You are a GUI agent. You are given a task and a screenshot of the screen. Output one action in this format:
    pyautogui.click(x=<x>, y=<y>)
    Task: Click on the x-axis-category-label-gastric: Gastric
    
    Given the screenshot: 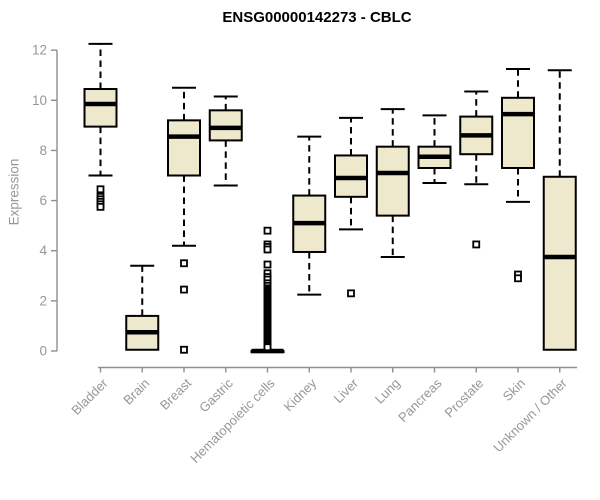 What is the action you would take?
    pyautogui.click(x=216, y=395)
    